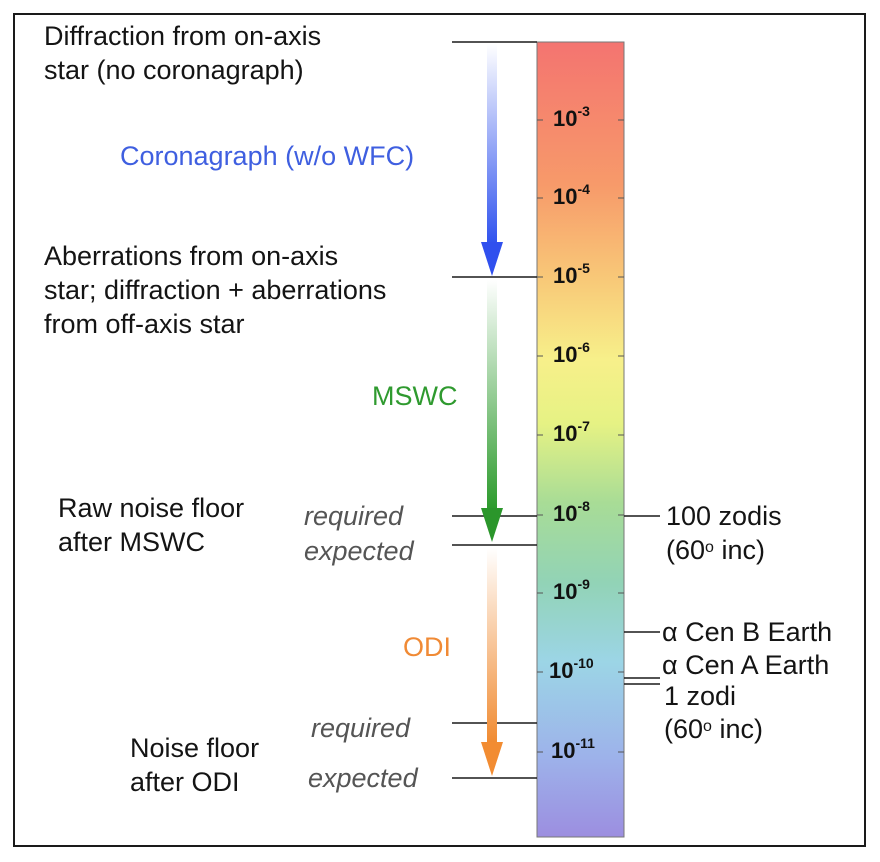  Describe the element at coordinates (492, 411) in the screenshot. I see `mswc-arrow` at that location.